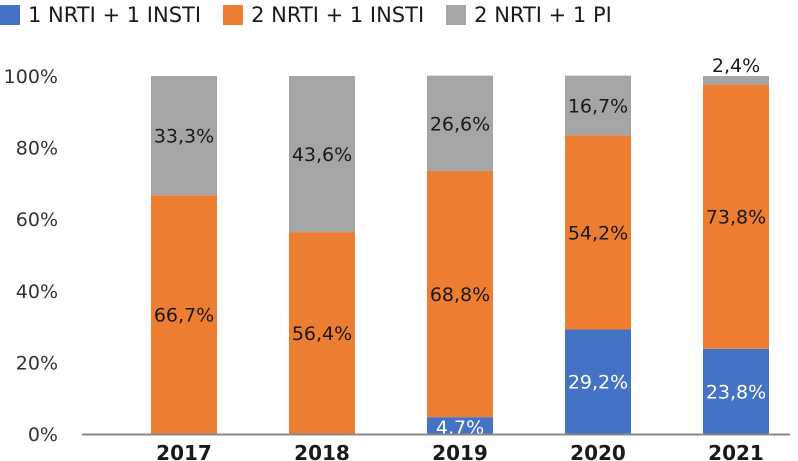 The width and height of the screenshot is (798, 461). What do you see at coordinates (460, 451) in the screenshot?
I see `x-tick-label: 2019` at bounding box center [460, 451].